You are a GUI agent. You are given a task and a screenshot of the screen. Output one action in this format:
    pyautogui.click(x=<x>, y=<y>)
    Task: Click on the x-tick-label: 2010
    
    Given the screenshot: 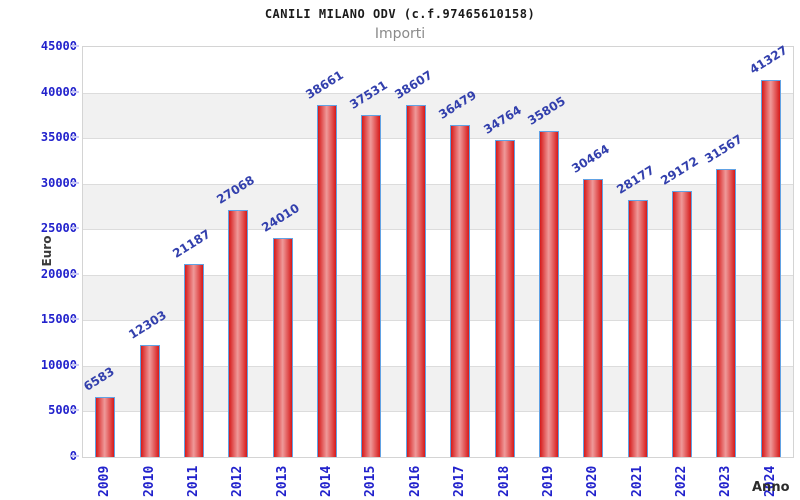 What is the action you would take?
    pyautogui.click(x=149, y=481)
    